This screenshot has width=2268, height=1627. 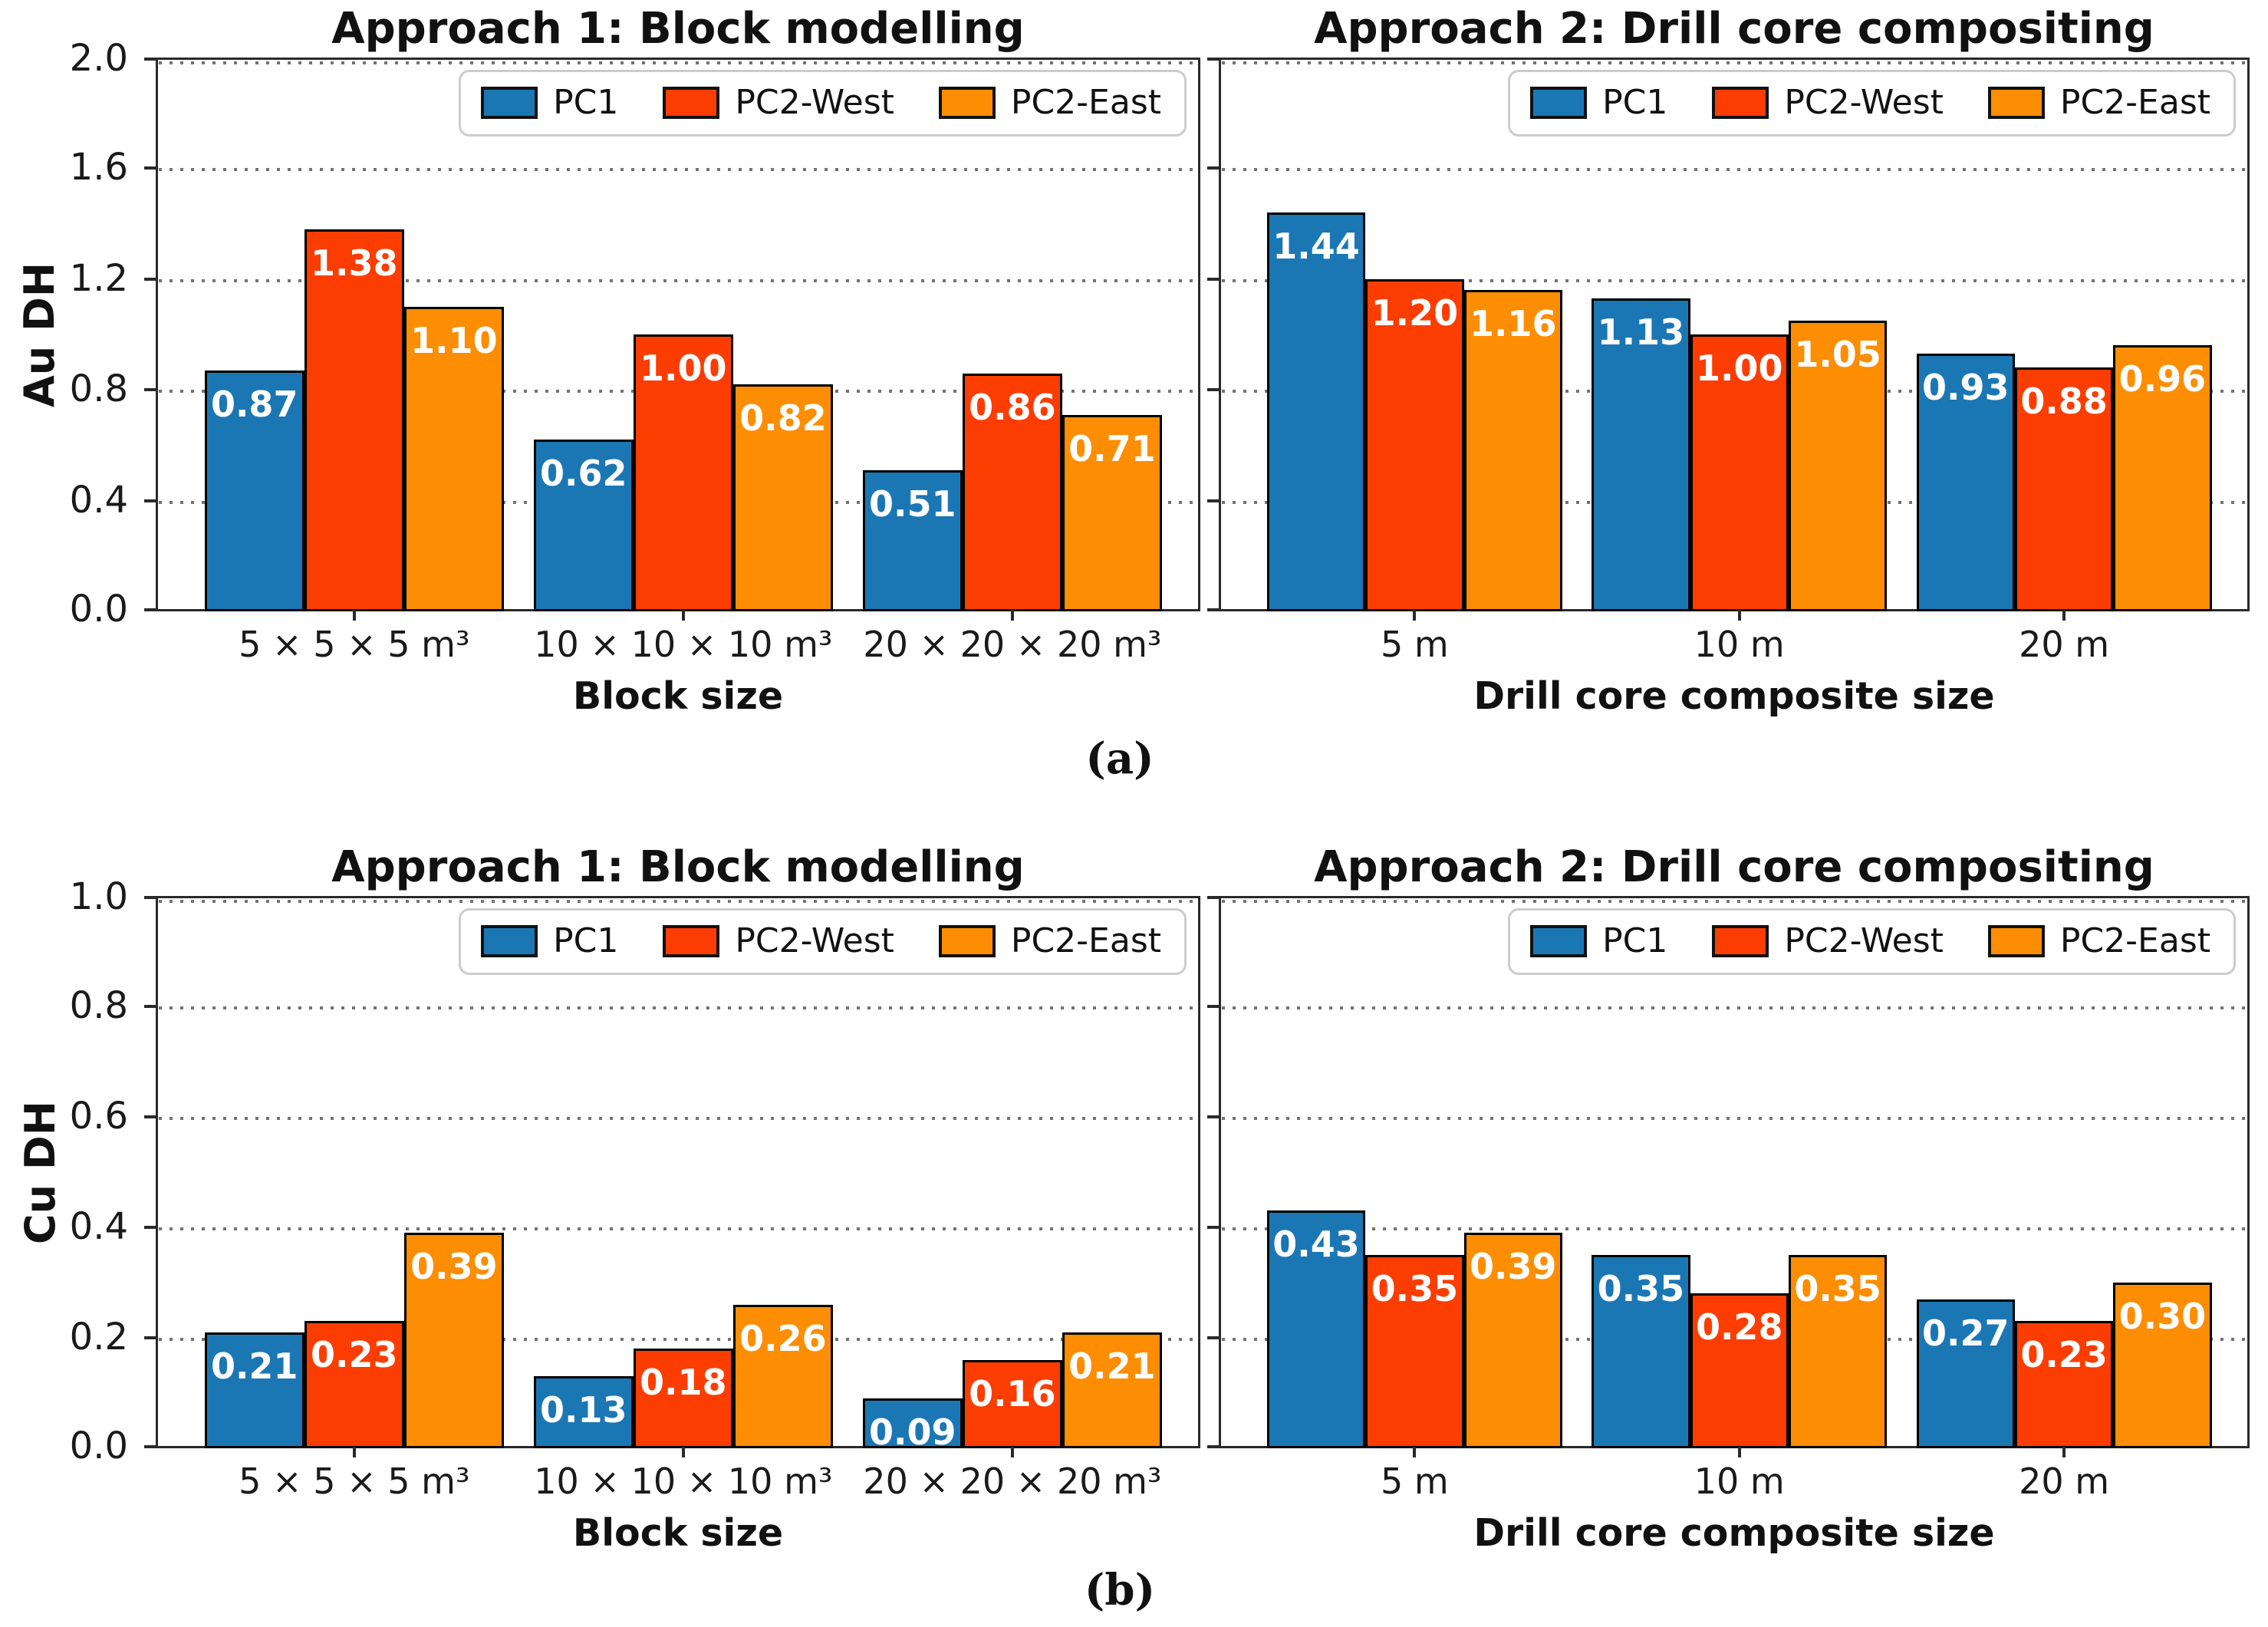 I want to click on bar-value-label: 0.93, so click(x=1966, y=388).